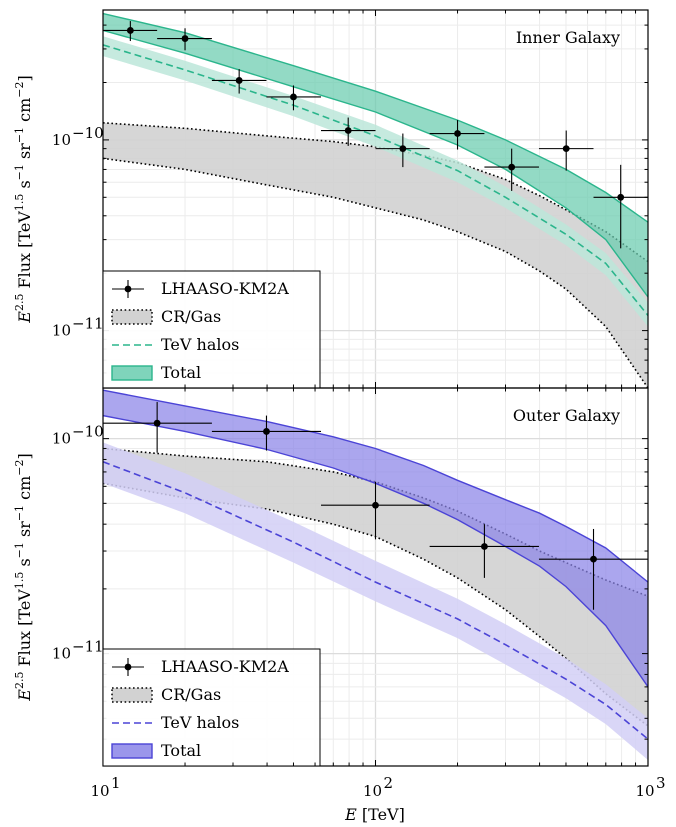 The image size is (676, 827). Describe the element at coordinates (568, 37) in the screenshot. I see `inner-panel-title: Inner Galaxy` at that location.